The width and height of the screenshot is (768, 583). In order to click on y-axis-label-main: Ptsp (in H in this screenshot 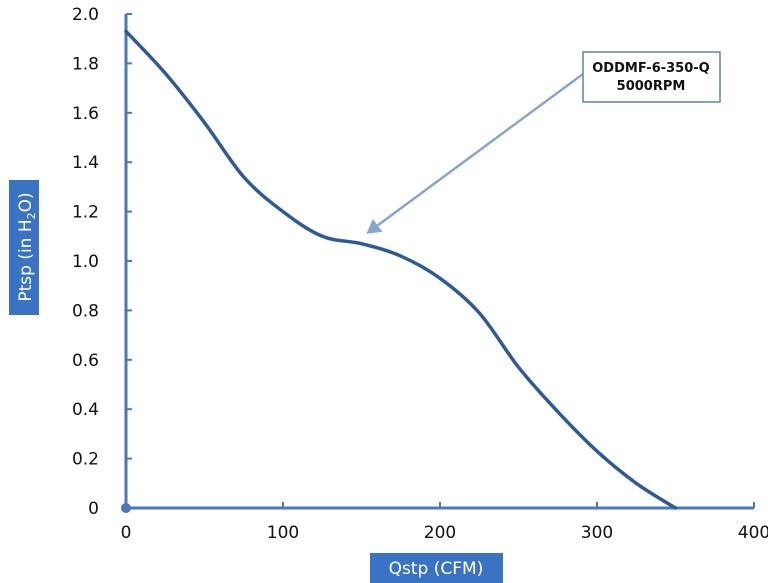, I will do `click(26, 260)`.